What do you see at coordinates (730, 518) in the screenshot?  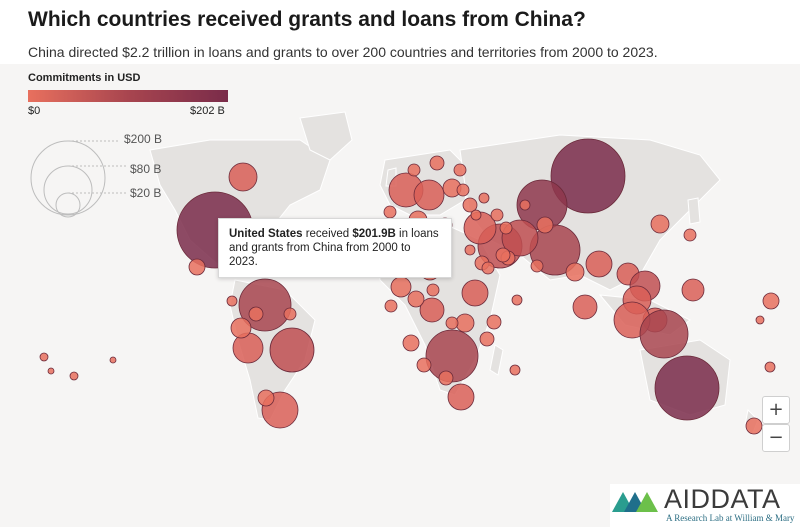 I see `logo-tagline: A Research Lab at William & Mary` at bounding box center [730, 518].